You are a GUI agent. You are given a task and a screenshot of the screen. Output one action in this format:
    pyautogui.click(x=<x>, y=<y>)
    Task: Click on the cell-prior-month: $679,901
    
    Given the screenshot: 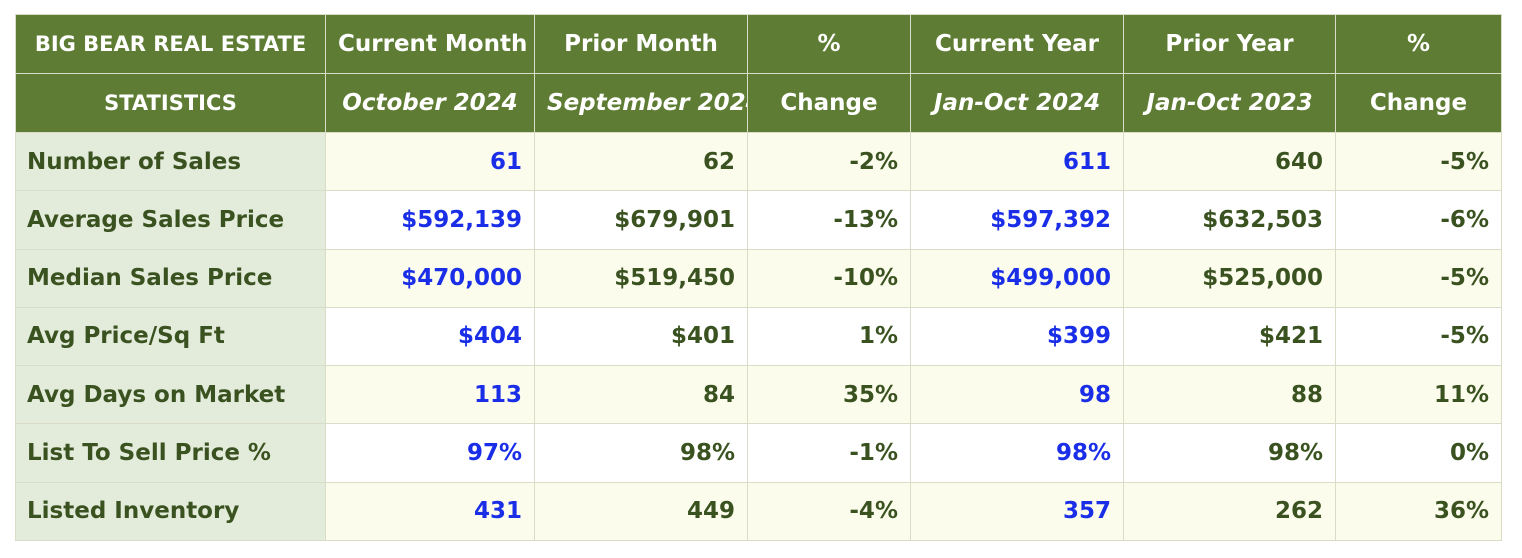 What is the action you would take?
    pyautogui.click(x=641, y=220)
    